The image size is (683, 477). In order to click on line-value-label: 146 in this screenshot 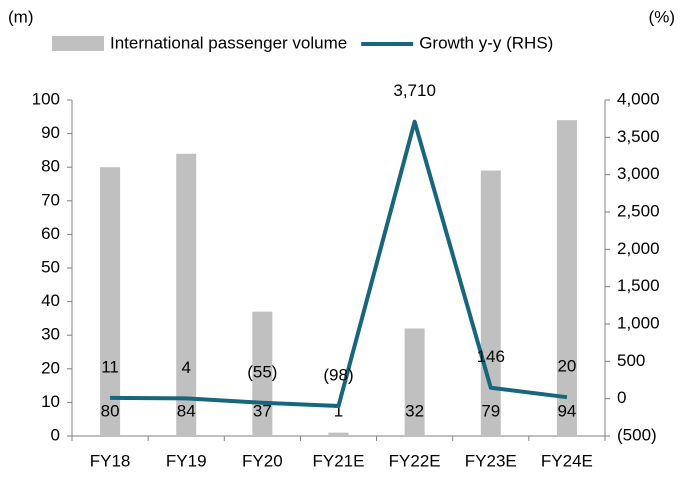, I will do `click(491, 356)`.